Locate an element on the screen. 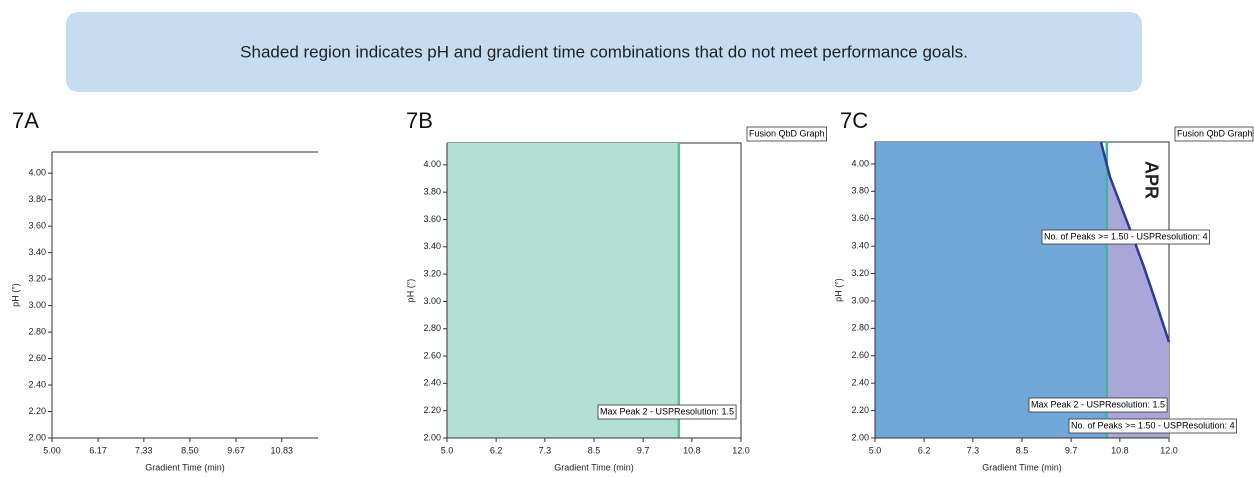  panel-label: 7C is located at coordinates (854, 120).